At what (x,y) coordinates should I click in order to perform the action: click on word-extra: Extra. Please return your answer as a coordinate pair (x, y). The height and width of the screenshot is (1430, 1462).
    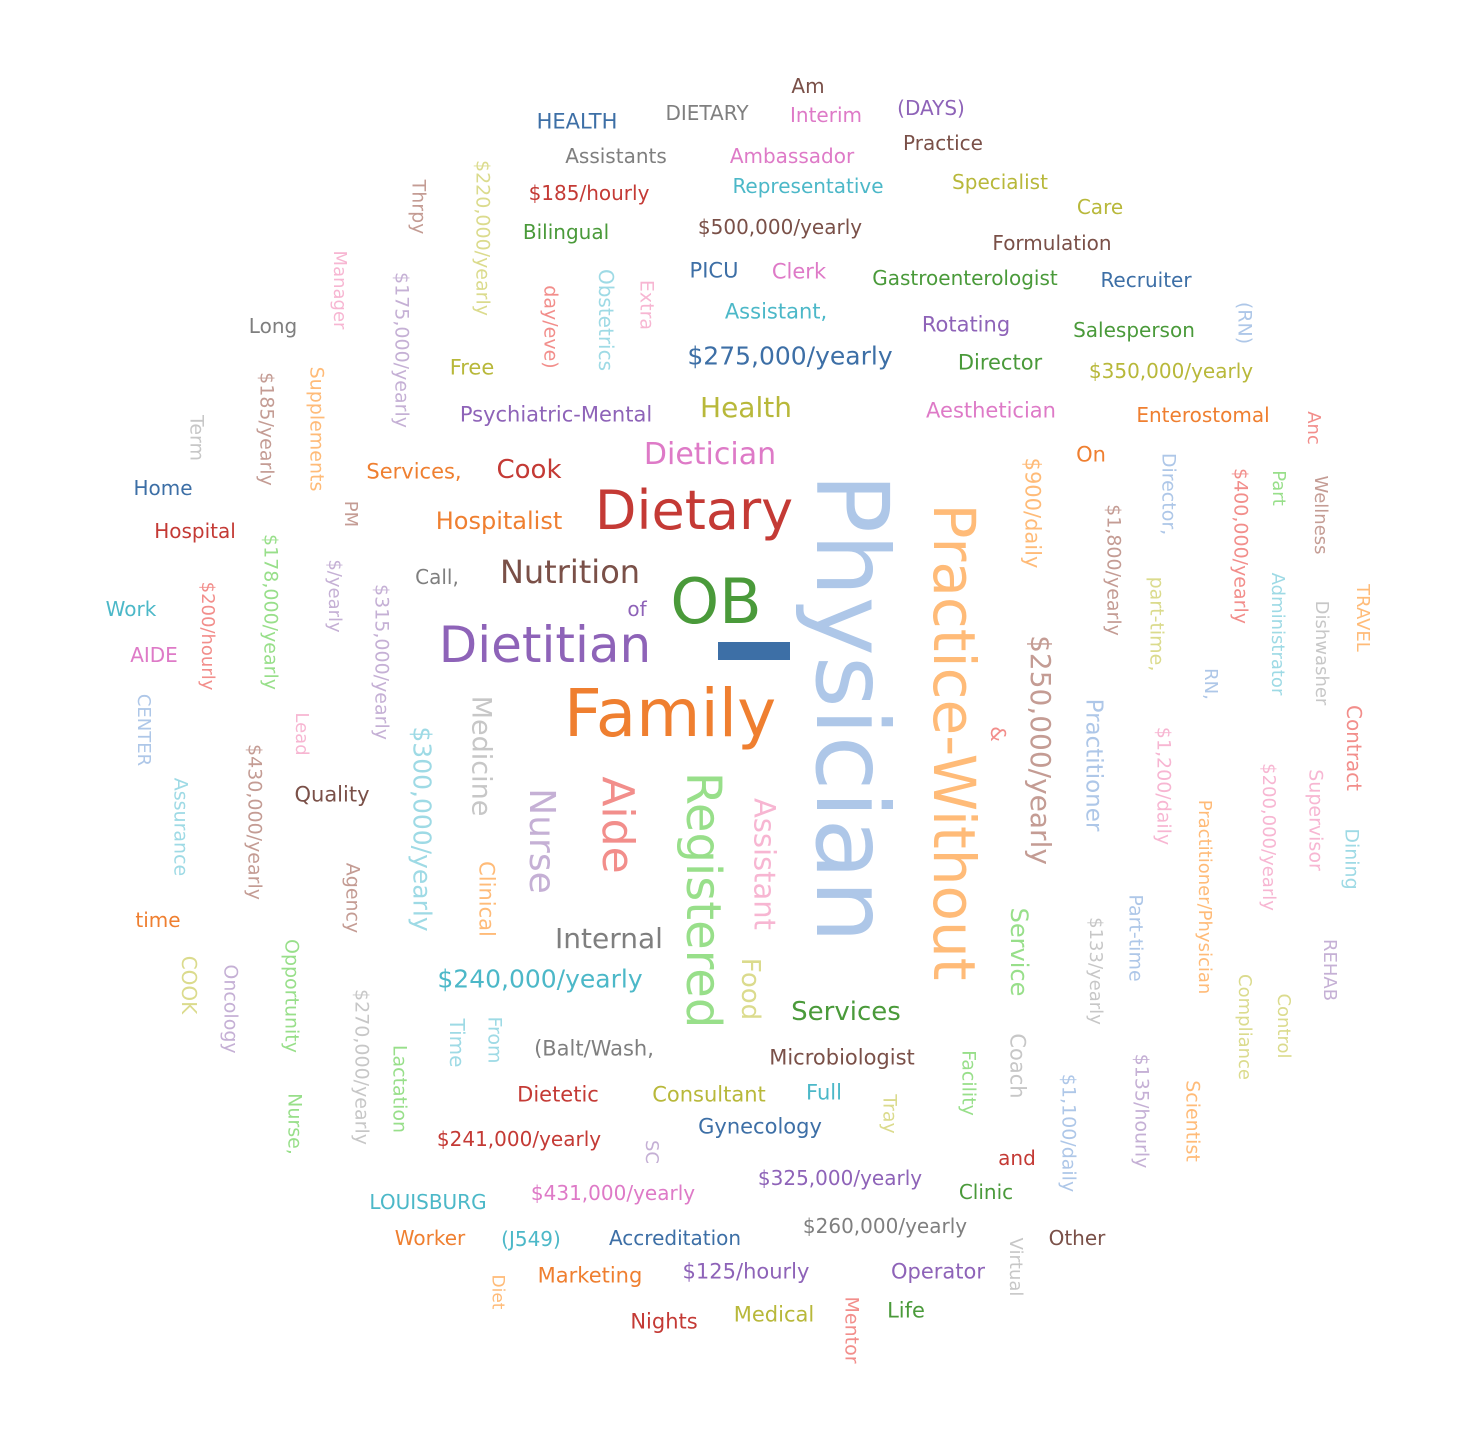
    Looking at the image, I should click on (646, 305).